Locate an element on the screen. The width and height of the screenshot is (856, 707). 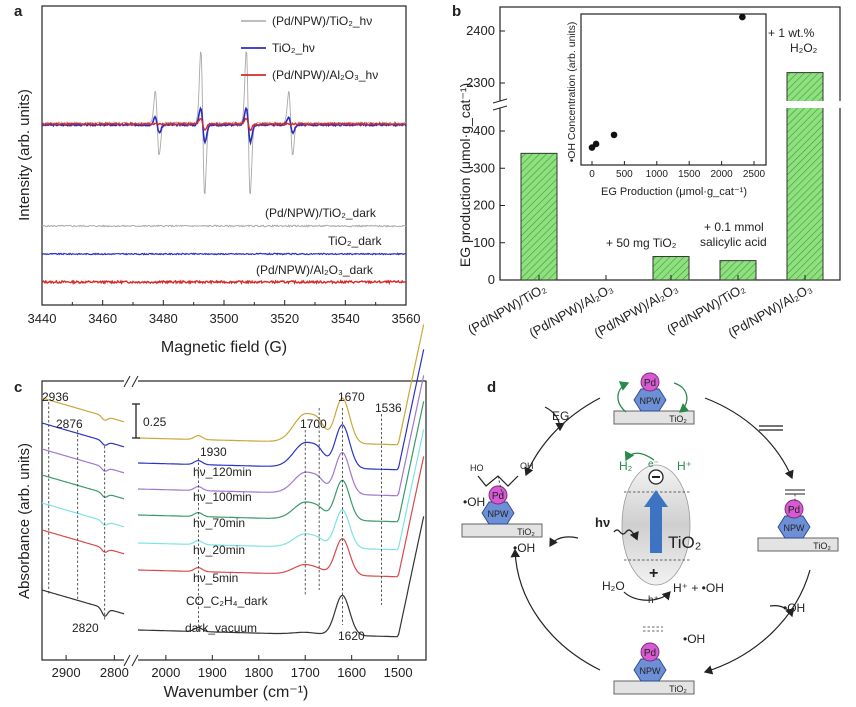
oh-label: •OH is located at coordinates (794, 608).